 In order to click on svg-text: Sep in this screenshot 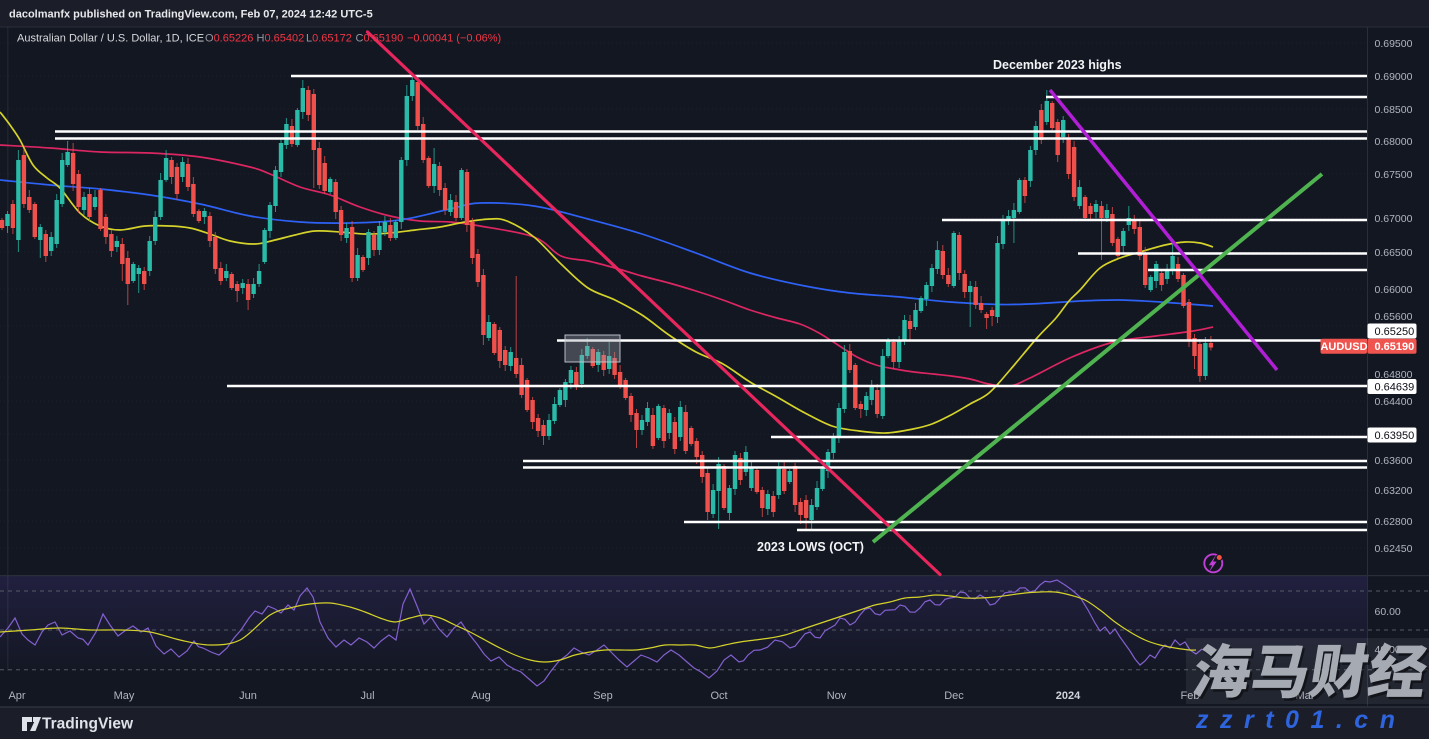, I will do `click(603, 696)`.